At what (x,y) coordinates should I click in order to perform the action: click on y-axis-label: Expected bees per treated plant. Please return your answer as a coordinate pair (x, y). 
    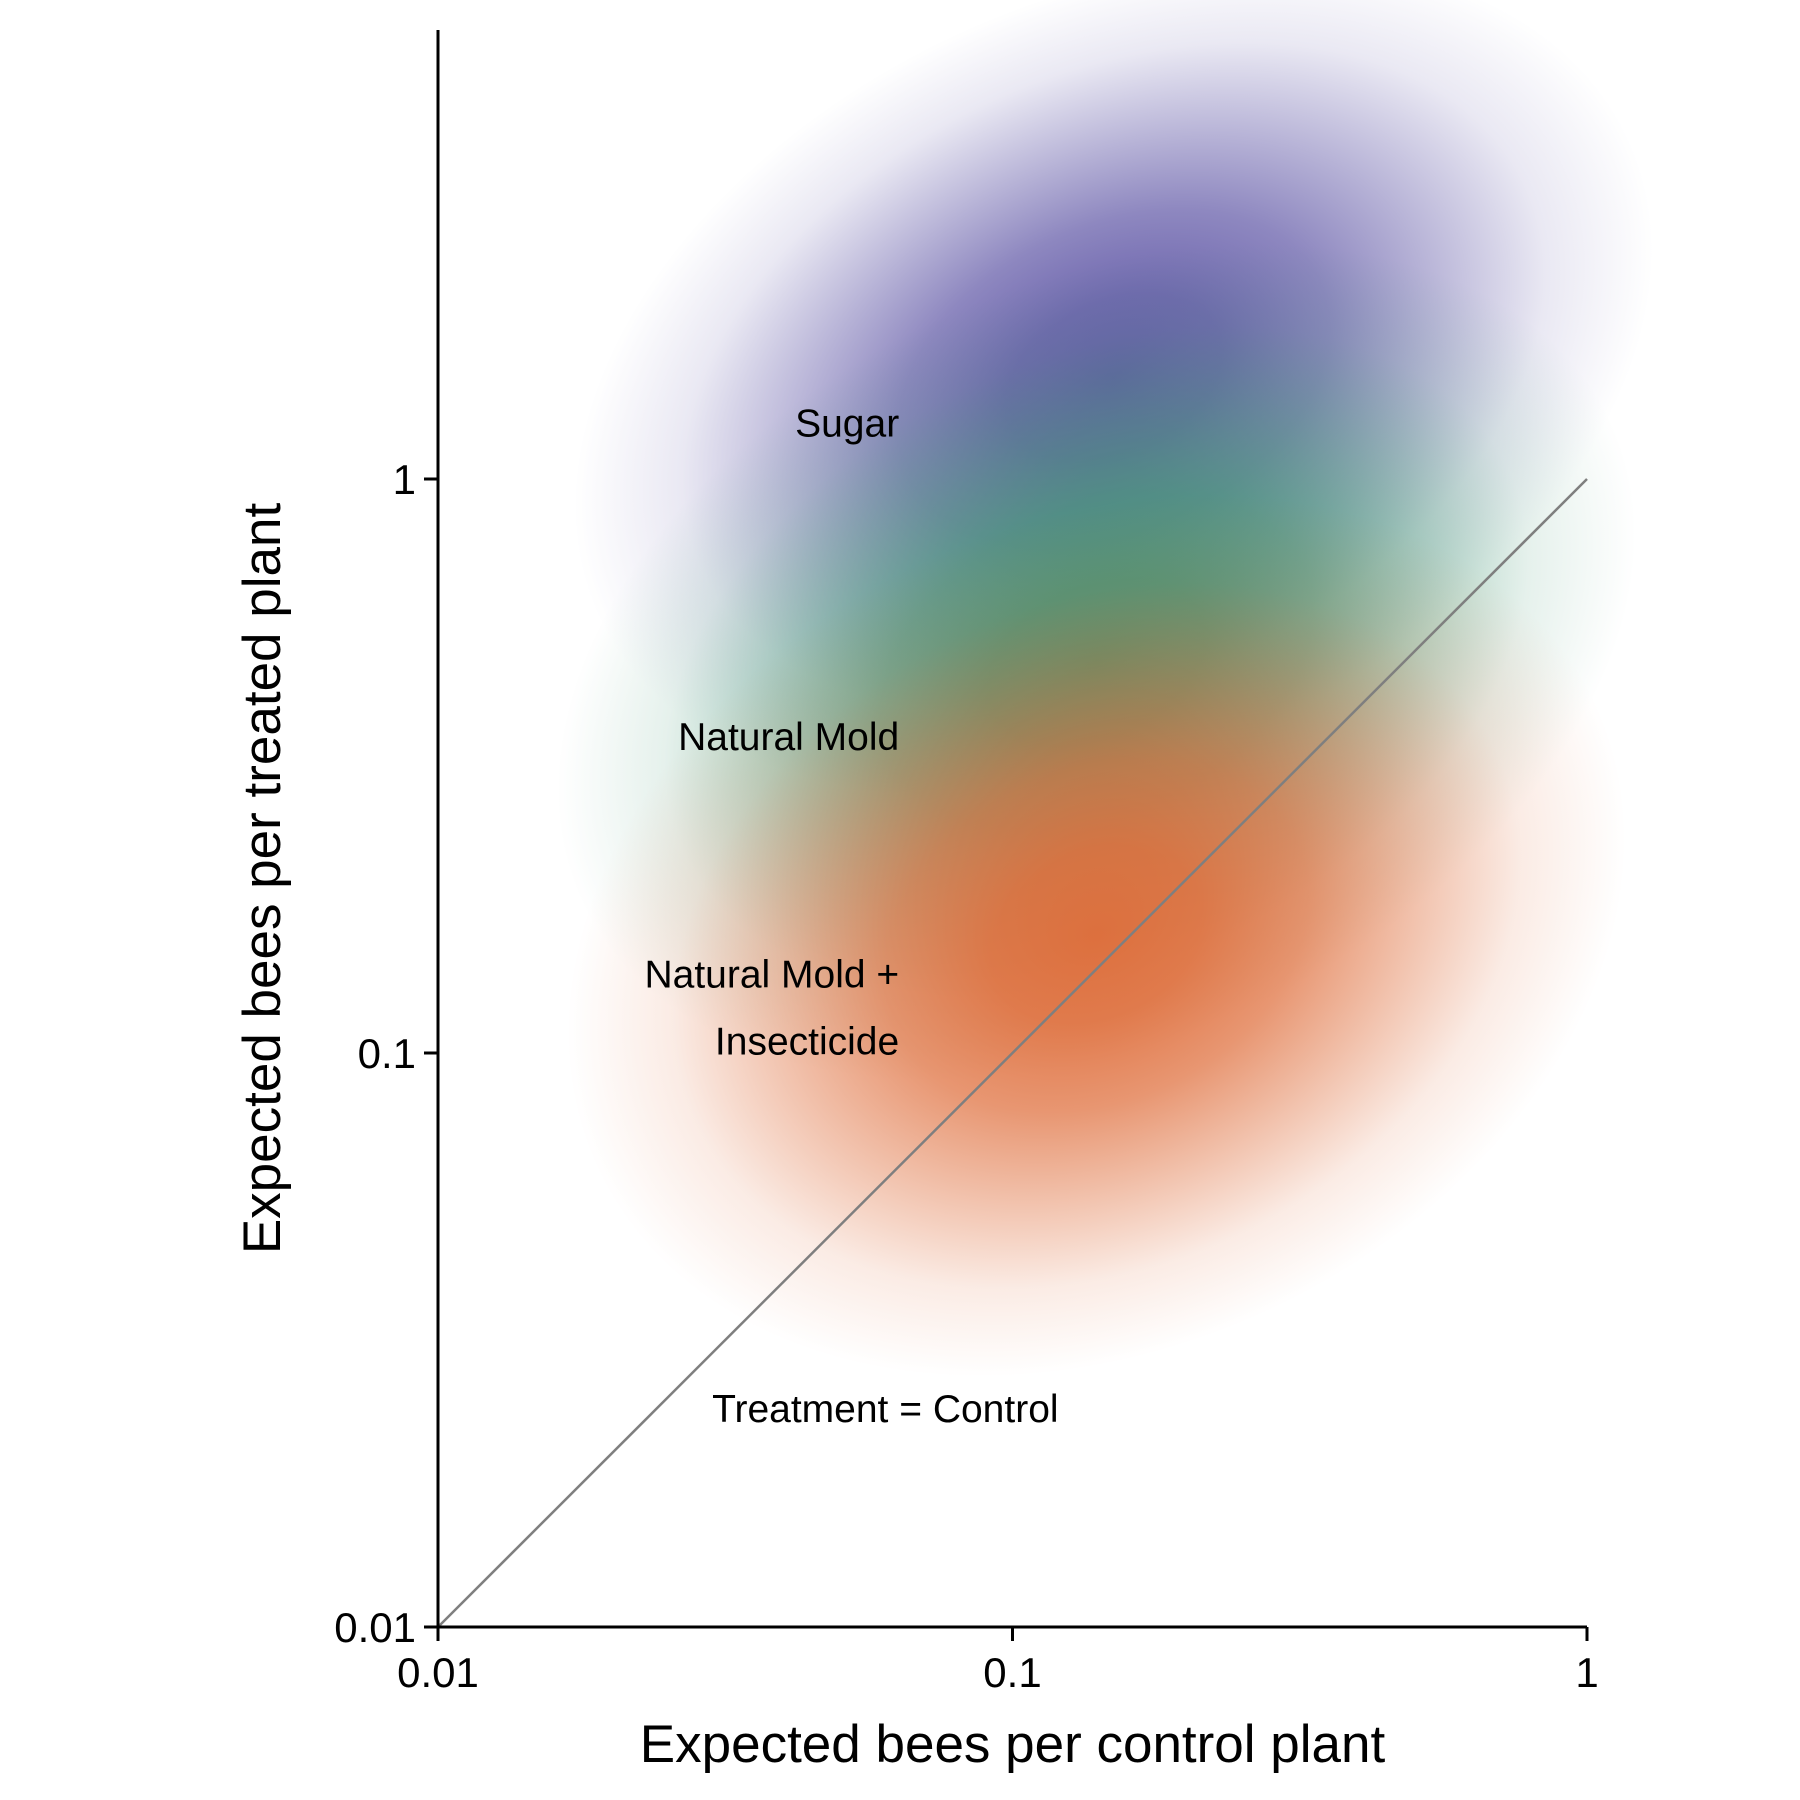
    Looking at the image, I should click on (262, 879).